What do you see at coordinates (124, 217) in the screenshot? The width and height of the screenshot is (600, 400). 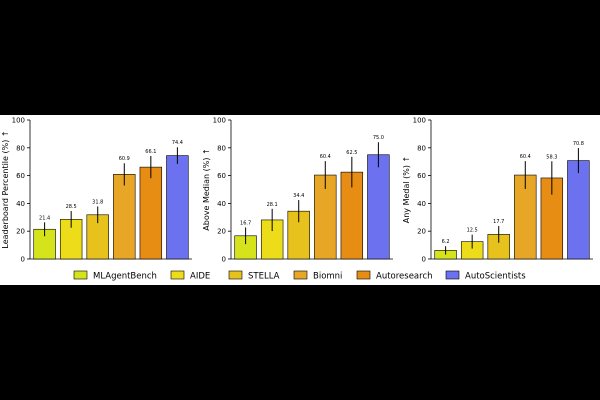 I see `bar-biomni` at bounding box center [124, 217].